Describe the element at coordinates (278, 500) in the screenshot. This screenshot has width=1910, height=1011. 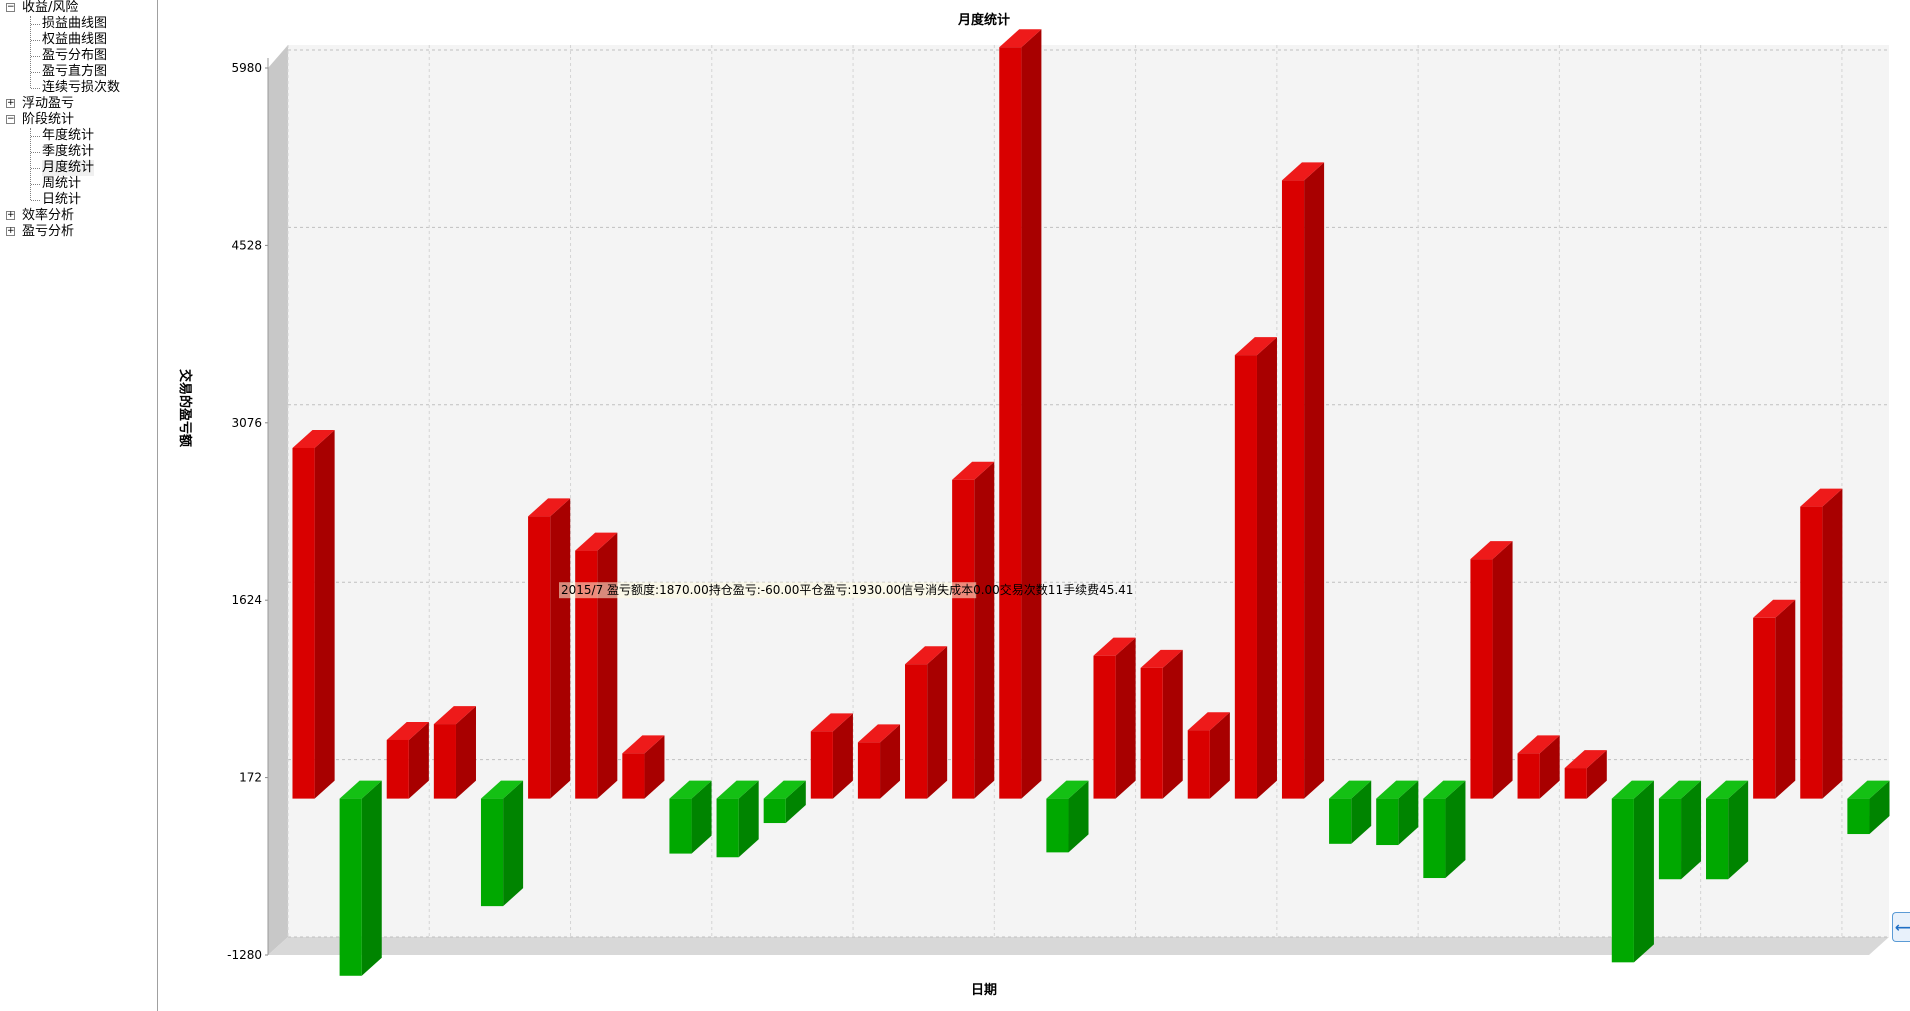
I see `plot-left-wall` at that location.